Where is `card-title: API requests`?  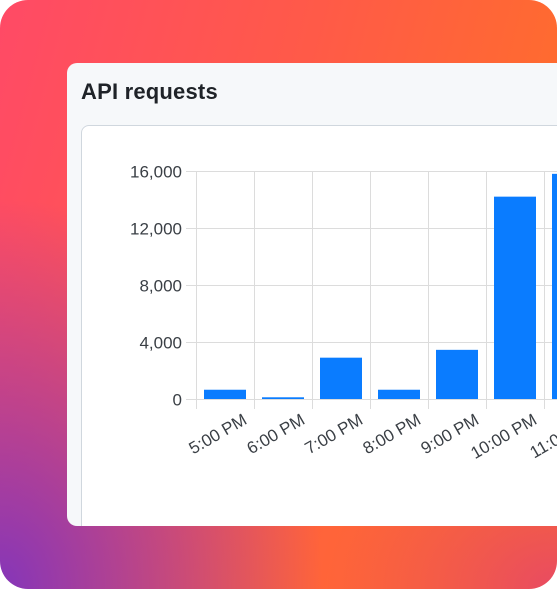 card-title: API requests is located at coordinates (149, 91).